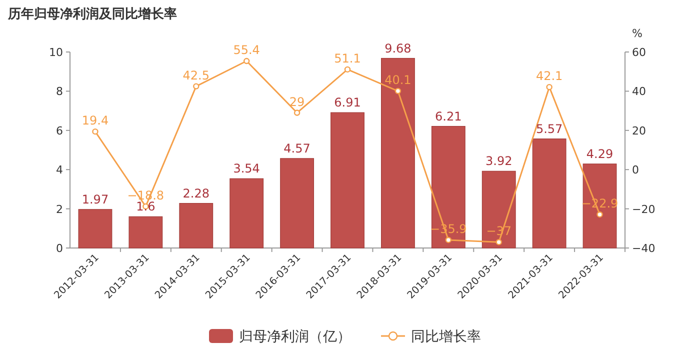 The height and width of the screenshot is (350, 700). Describe the element at coordinates (246, 50) in the screenshot. I see `data-label: 55.4` at that location.